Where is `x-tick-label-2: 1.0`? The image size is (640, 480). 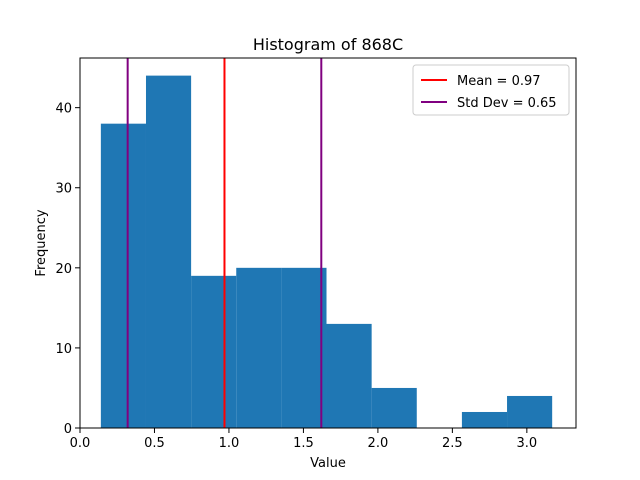 x-tick-label-2: 1.0 is located at coordinates (229, 443).